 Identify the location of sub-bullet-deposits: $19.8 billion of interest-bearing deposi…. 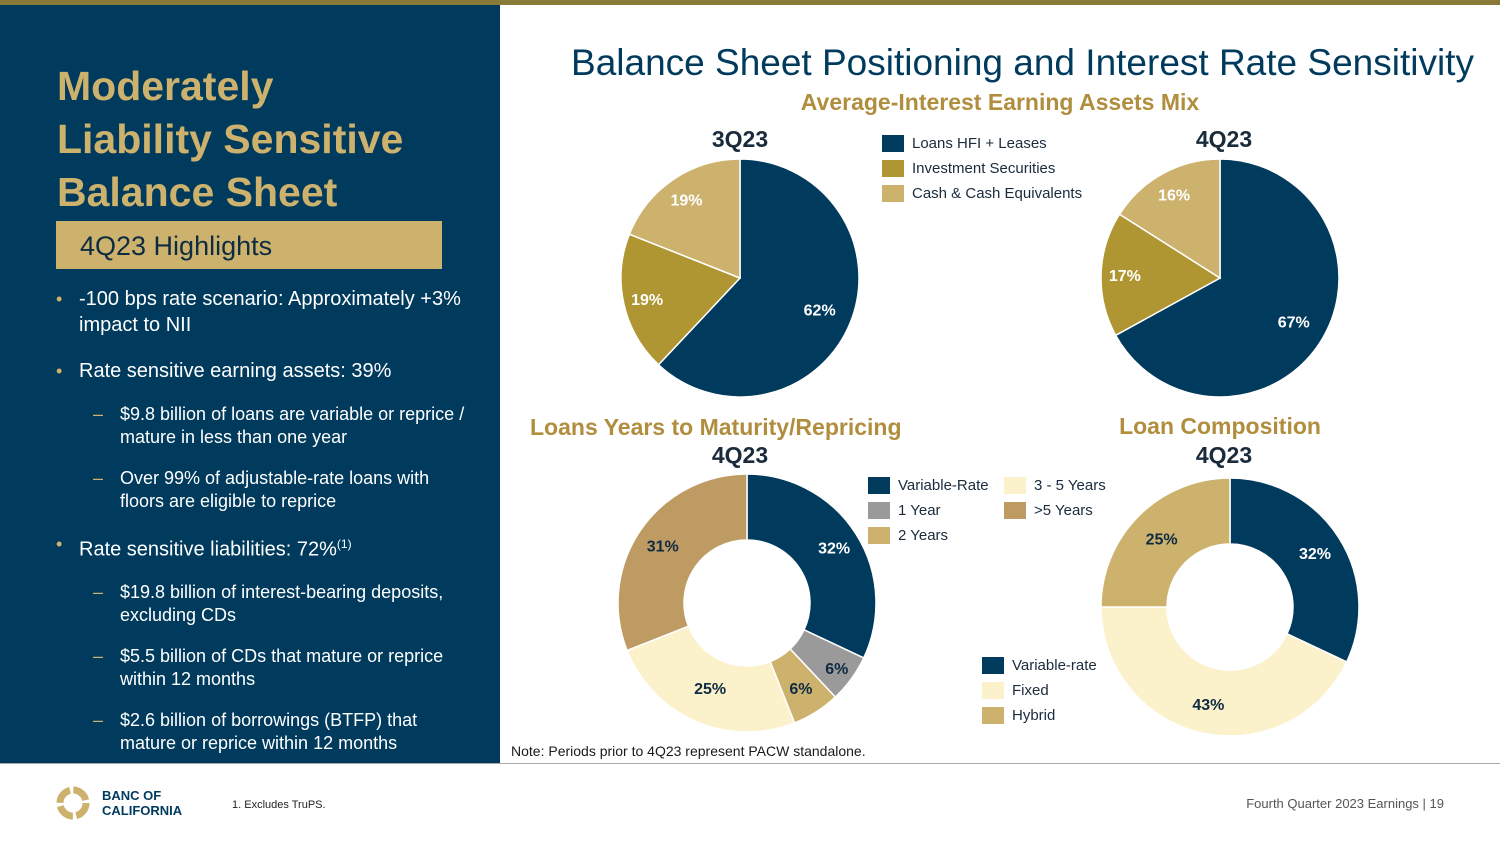
(266, 604).